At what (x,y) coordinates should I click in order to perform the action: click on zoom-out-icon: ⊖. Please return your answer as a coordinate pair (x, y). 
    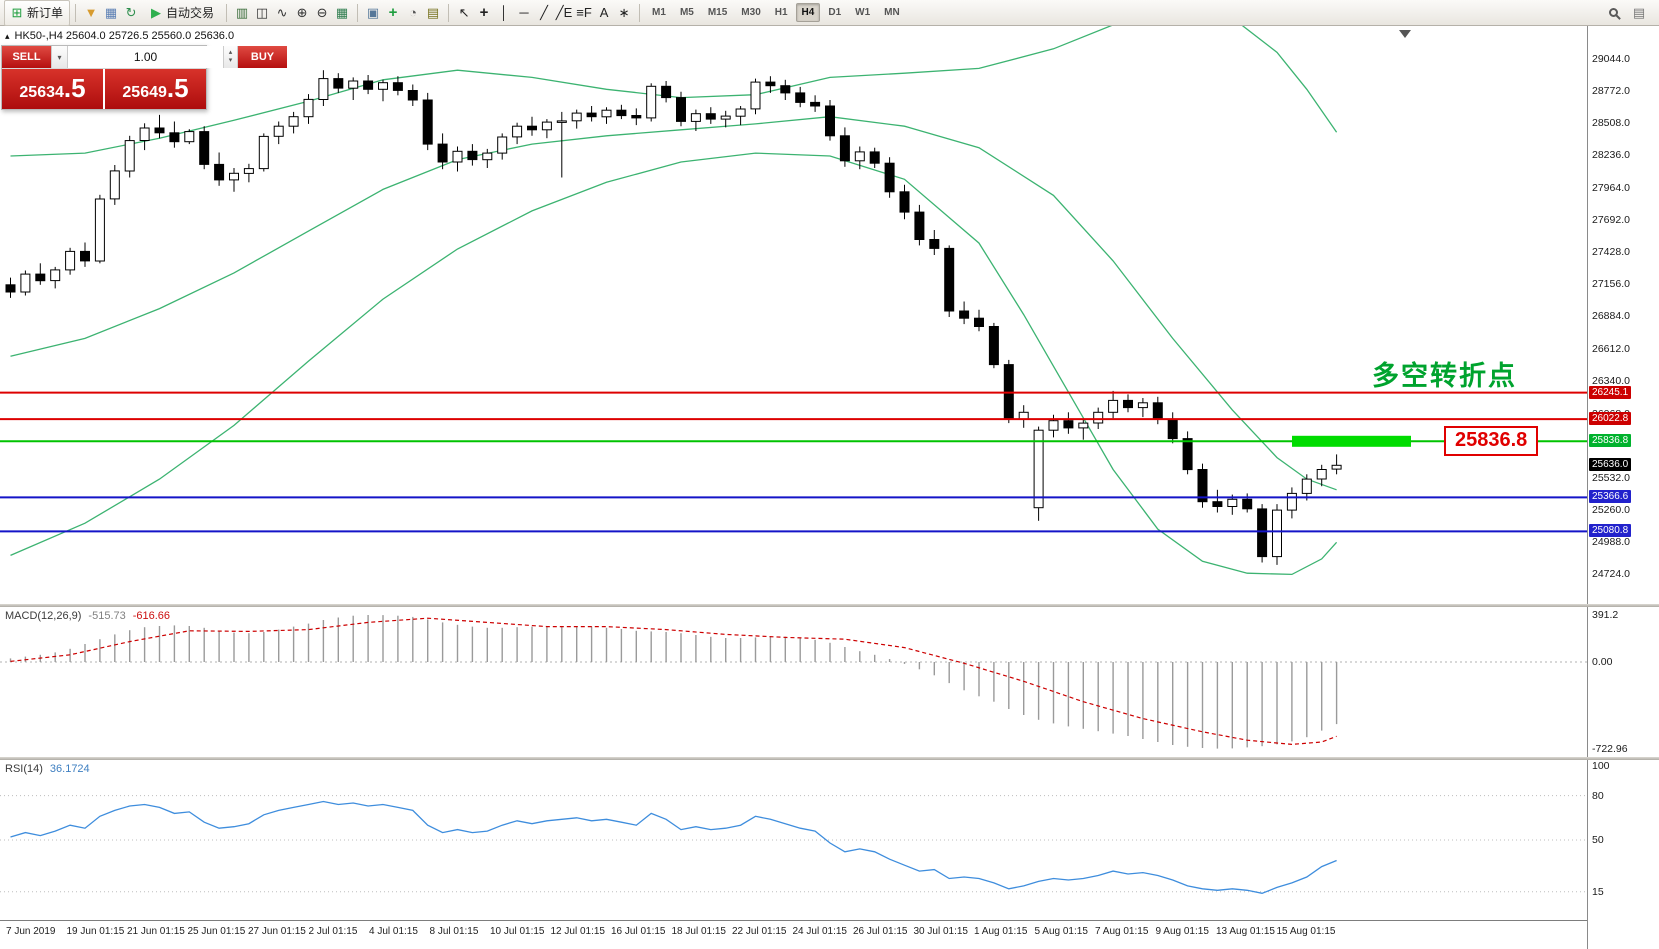
    Looking at the image, I should click on (322, 12).